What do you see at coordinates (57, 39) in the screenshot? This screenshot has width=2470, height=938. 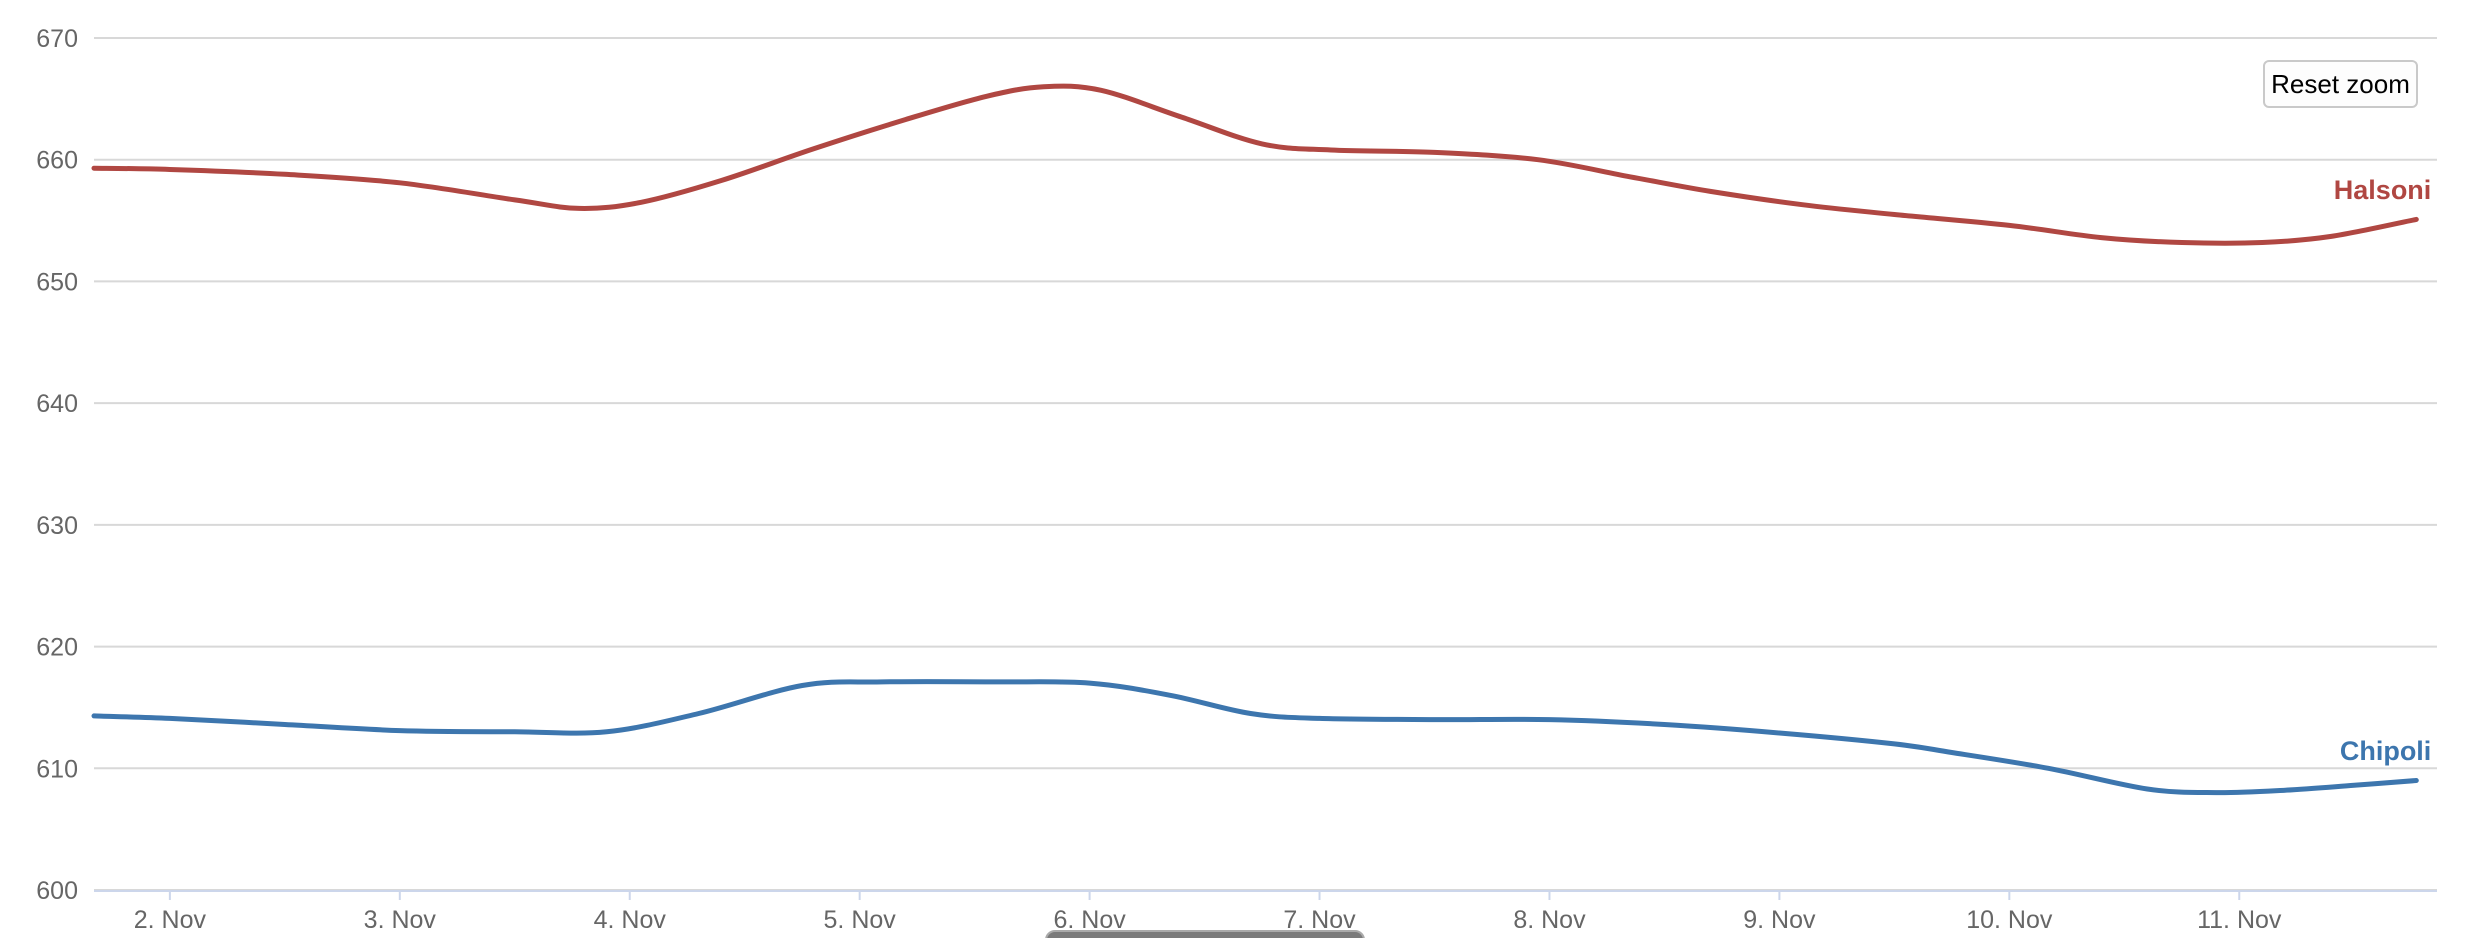 I see `y-axis-label: 670` at bounding box center [57, 39].